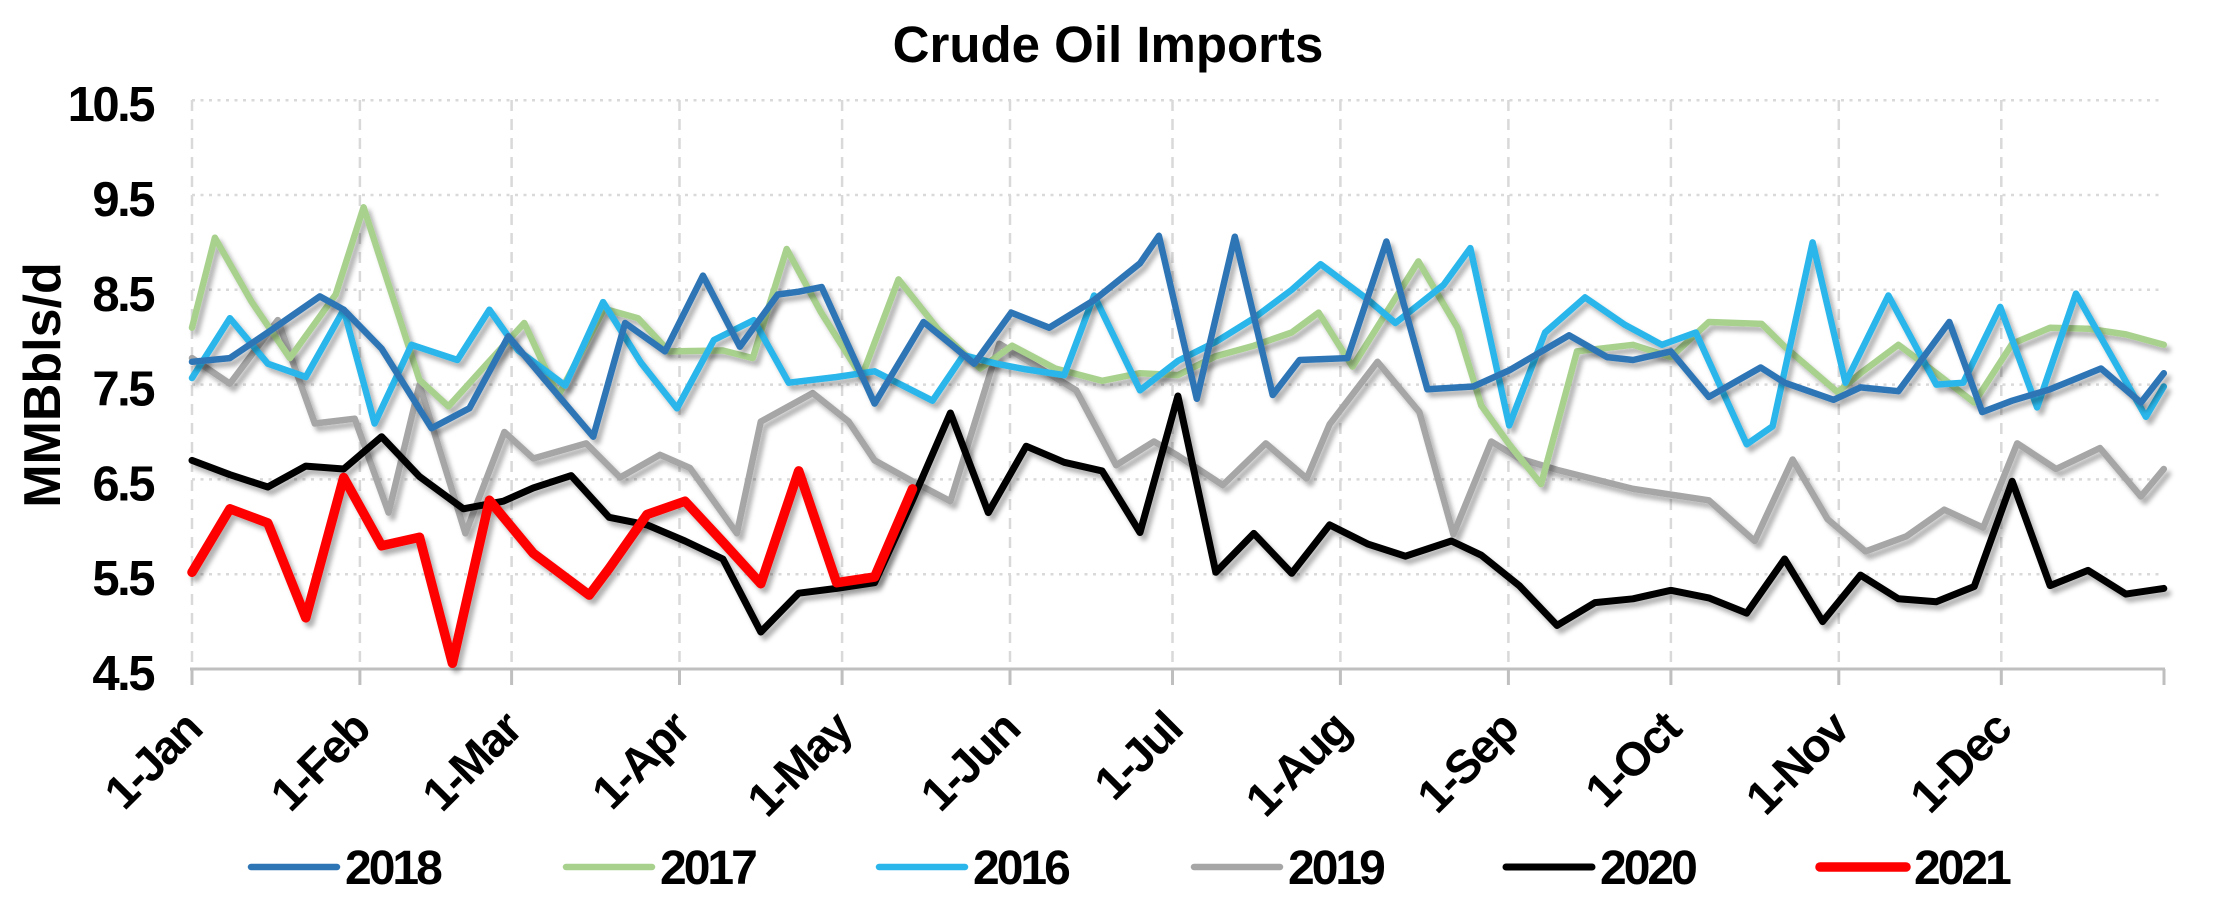  I want to click on svg-text: 5.5, so click(123, 579).